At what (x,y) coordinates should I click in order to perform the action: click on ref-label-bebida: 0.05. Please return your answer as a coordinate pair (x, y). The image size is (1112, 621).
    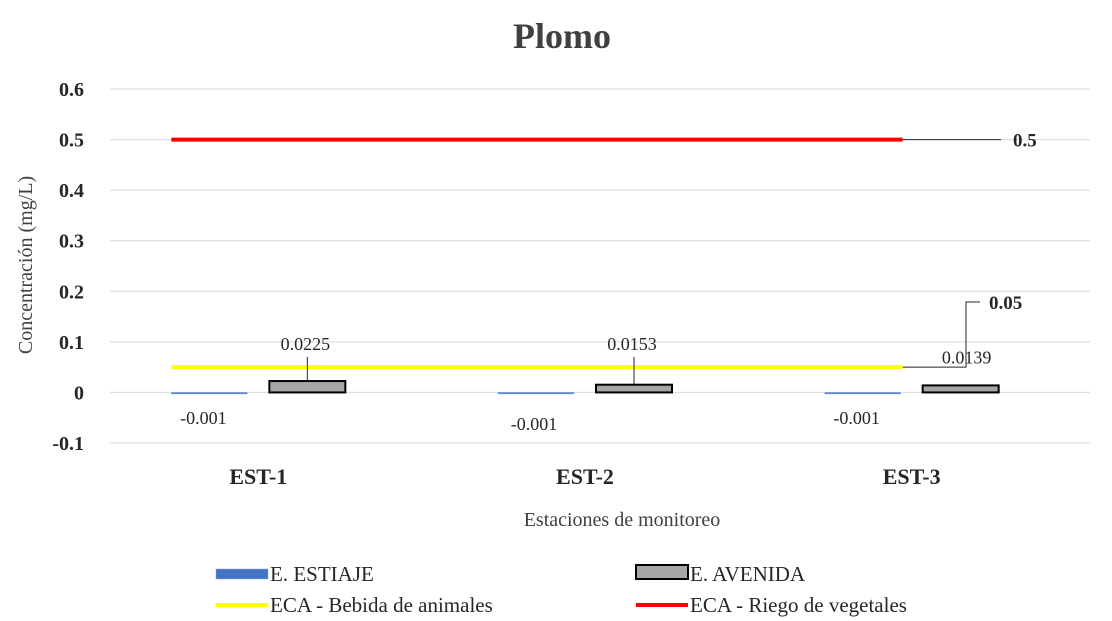
    Looking at the image, I should click on (1005, 303).